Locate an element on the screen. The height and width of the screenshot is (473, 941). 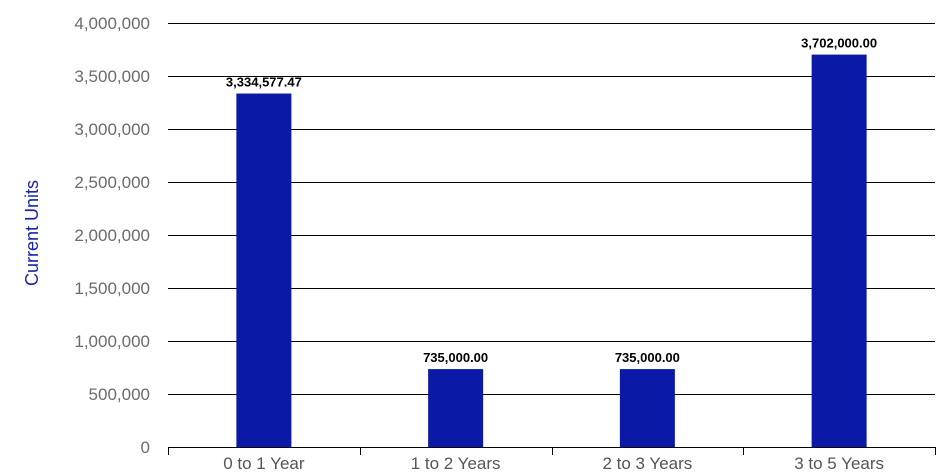
x-category-label: 1 to 2 Years is located at coordinates (456, 463).